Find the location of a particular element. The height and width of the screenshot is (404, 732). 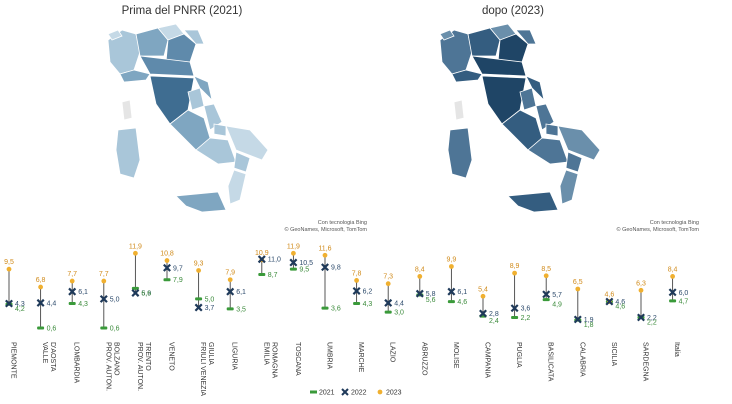

label-2021: 3,0 is located at coordinates (399, 313).